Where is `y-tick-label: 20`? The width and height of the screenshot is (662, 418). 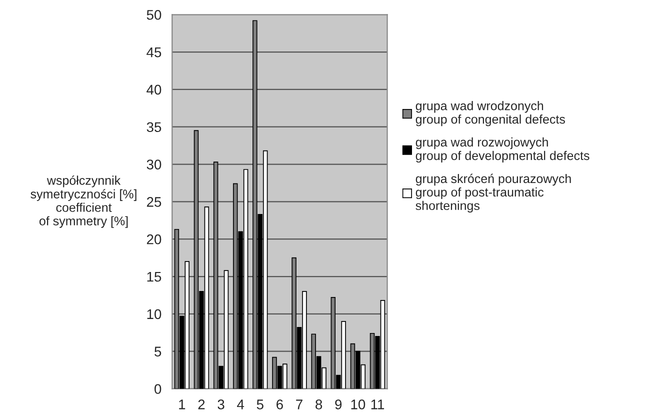 y-tick-label: 20 is located at coordinates (154, 239).